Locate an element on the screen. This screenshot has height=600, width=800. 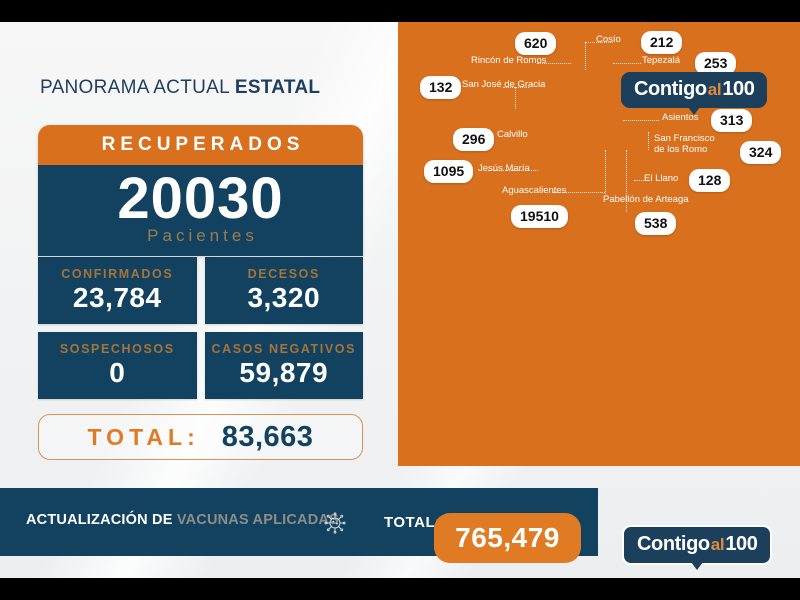
stat-decesos: DECESOS 3,320 is located at coordinates (283, 290).